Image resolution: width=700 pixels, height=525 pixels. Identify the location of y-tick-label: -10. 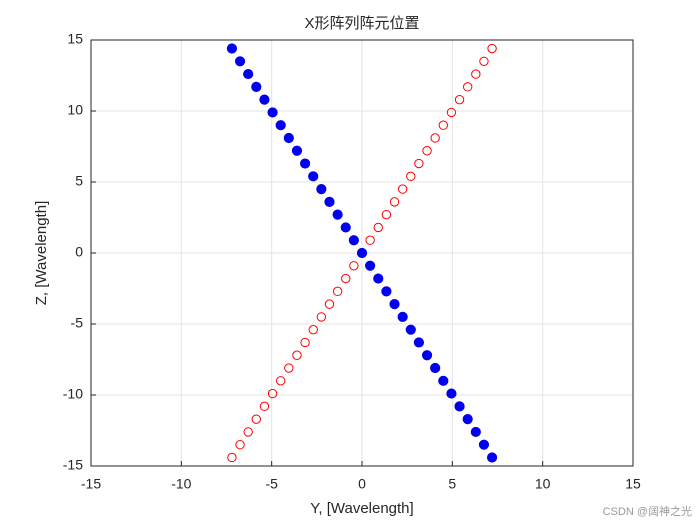
(73, 394).